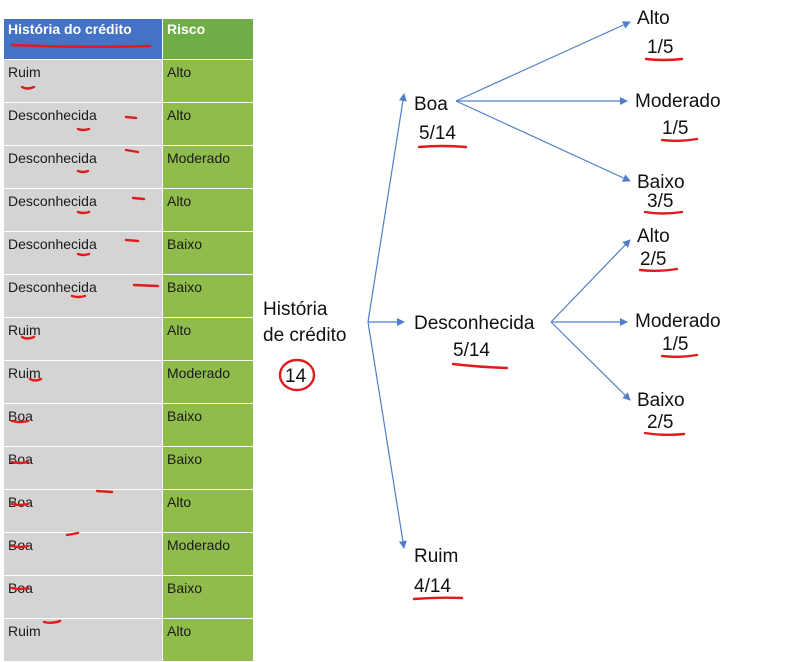  Describe the element at coordinates (387, 208) in the screenshot. I see `edge-root-boa` at that location.